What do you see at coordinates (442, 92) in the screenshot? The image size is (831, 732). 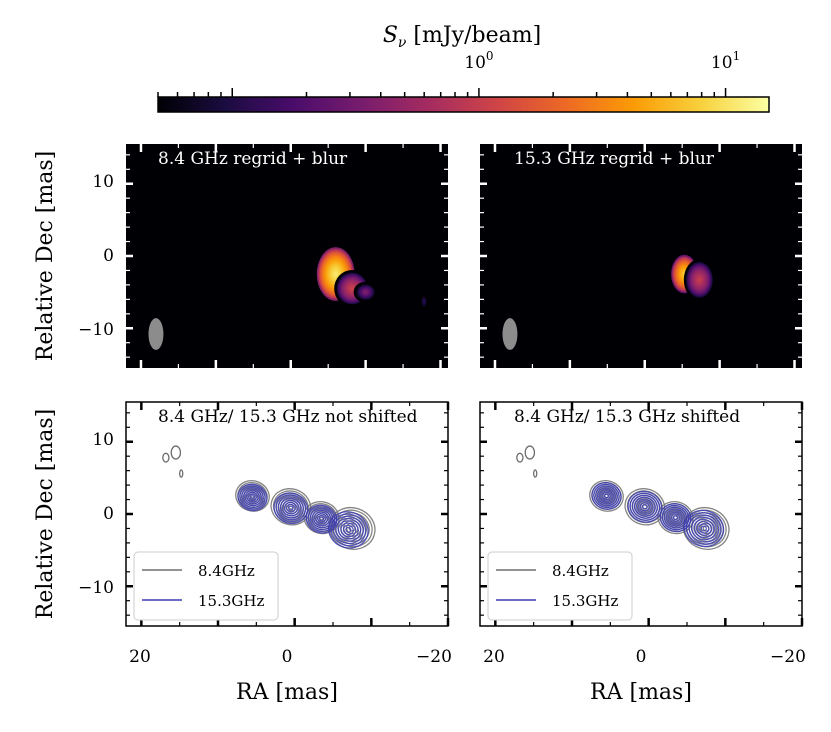 I see `colorbar-ticks` at bounding box center [442, 92].